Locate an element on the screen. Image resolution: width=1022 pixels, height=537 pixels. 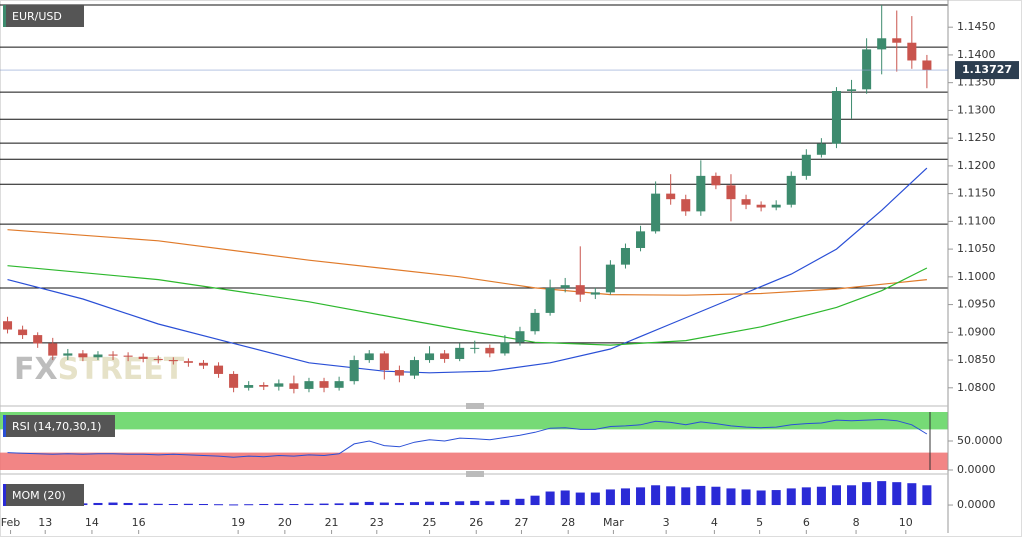
x-tick-label: 13 is located at coordinates (45, 522).